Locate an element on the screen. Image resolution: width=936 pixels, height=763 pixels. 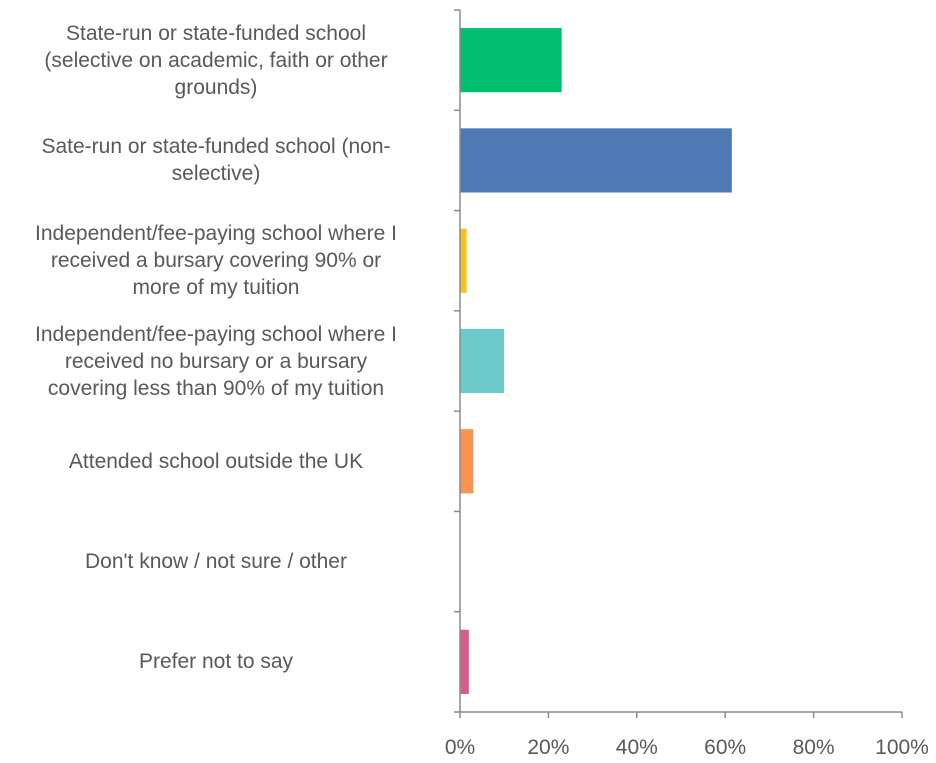
category-label-line: Sate-run or state-funded school (non- is located at coordinates (216, 147).